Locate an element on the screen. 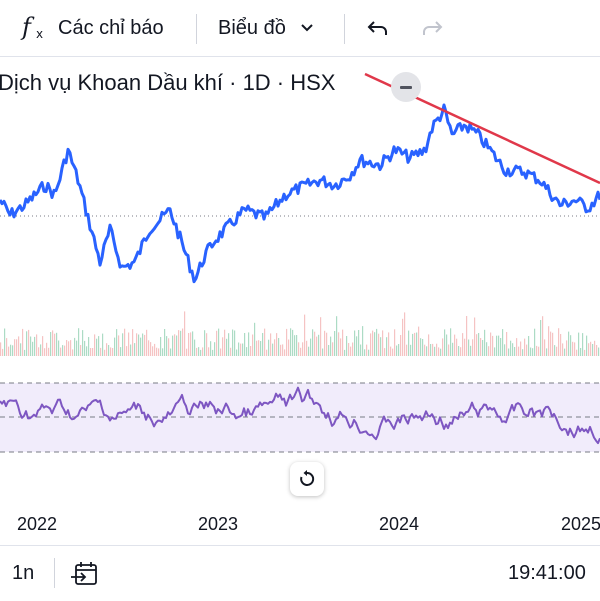  time-axis-label: 2024 is located at coordinates (399, 524).